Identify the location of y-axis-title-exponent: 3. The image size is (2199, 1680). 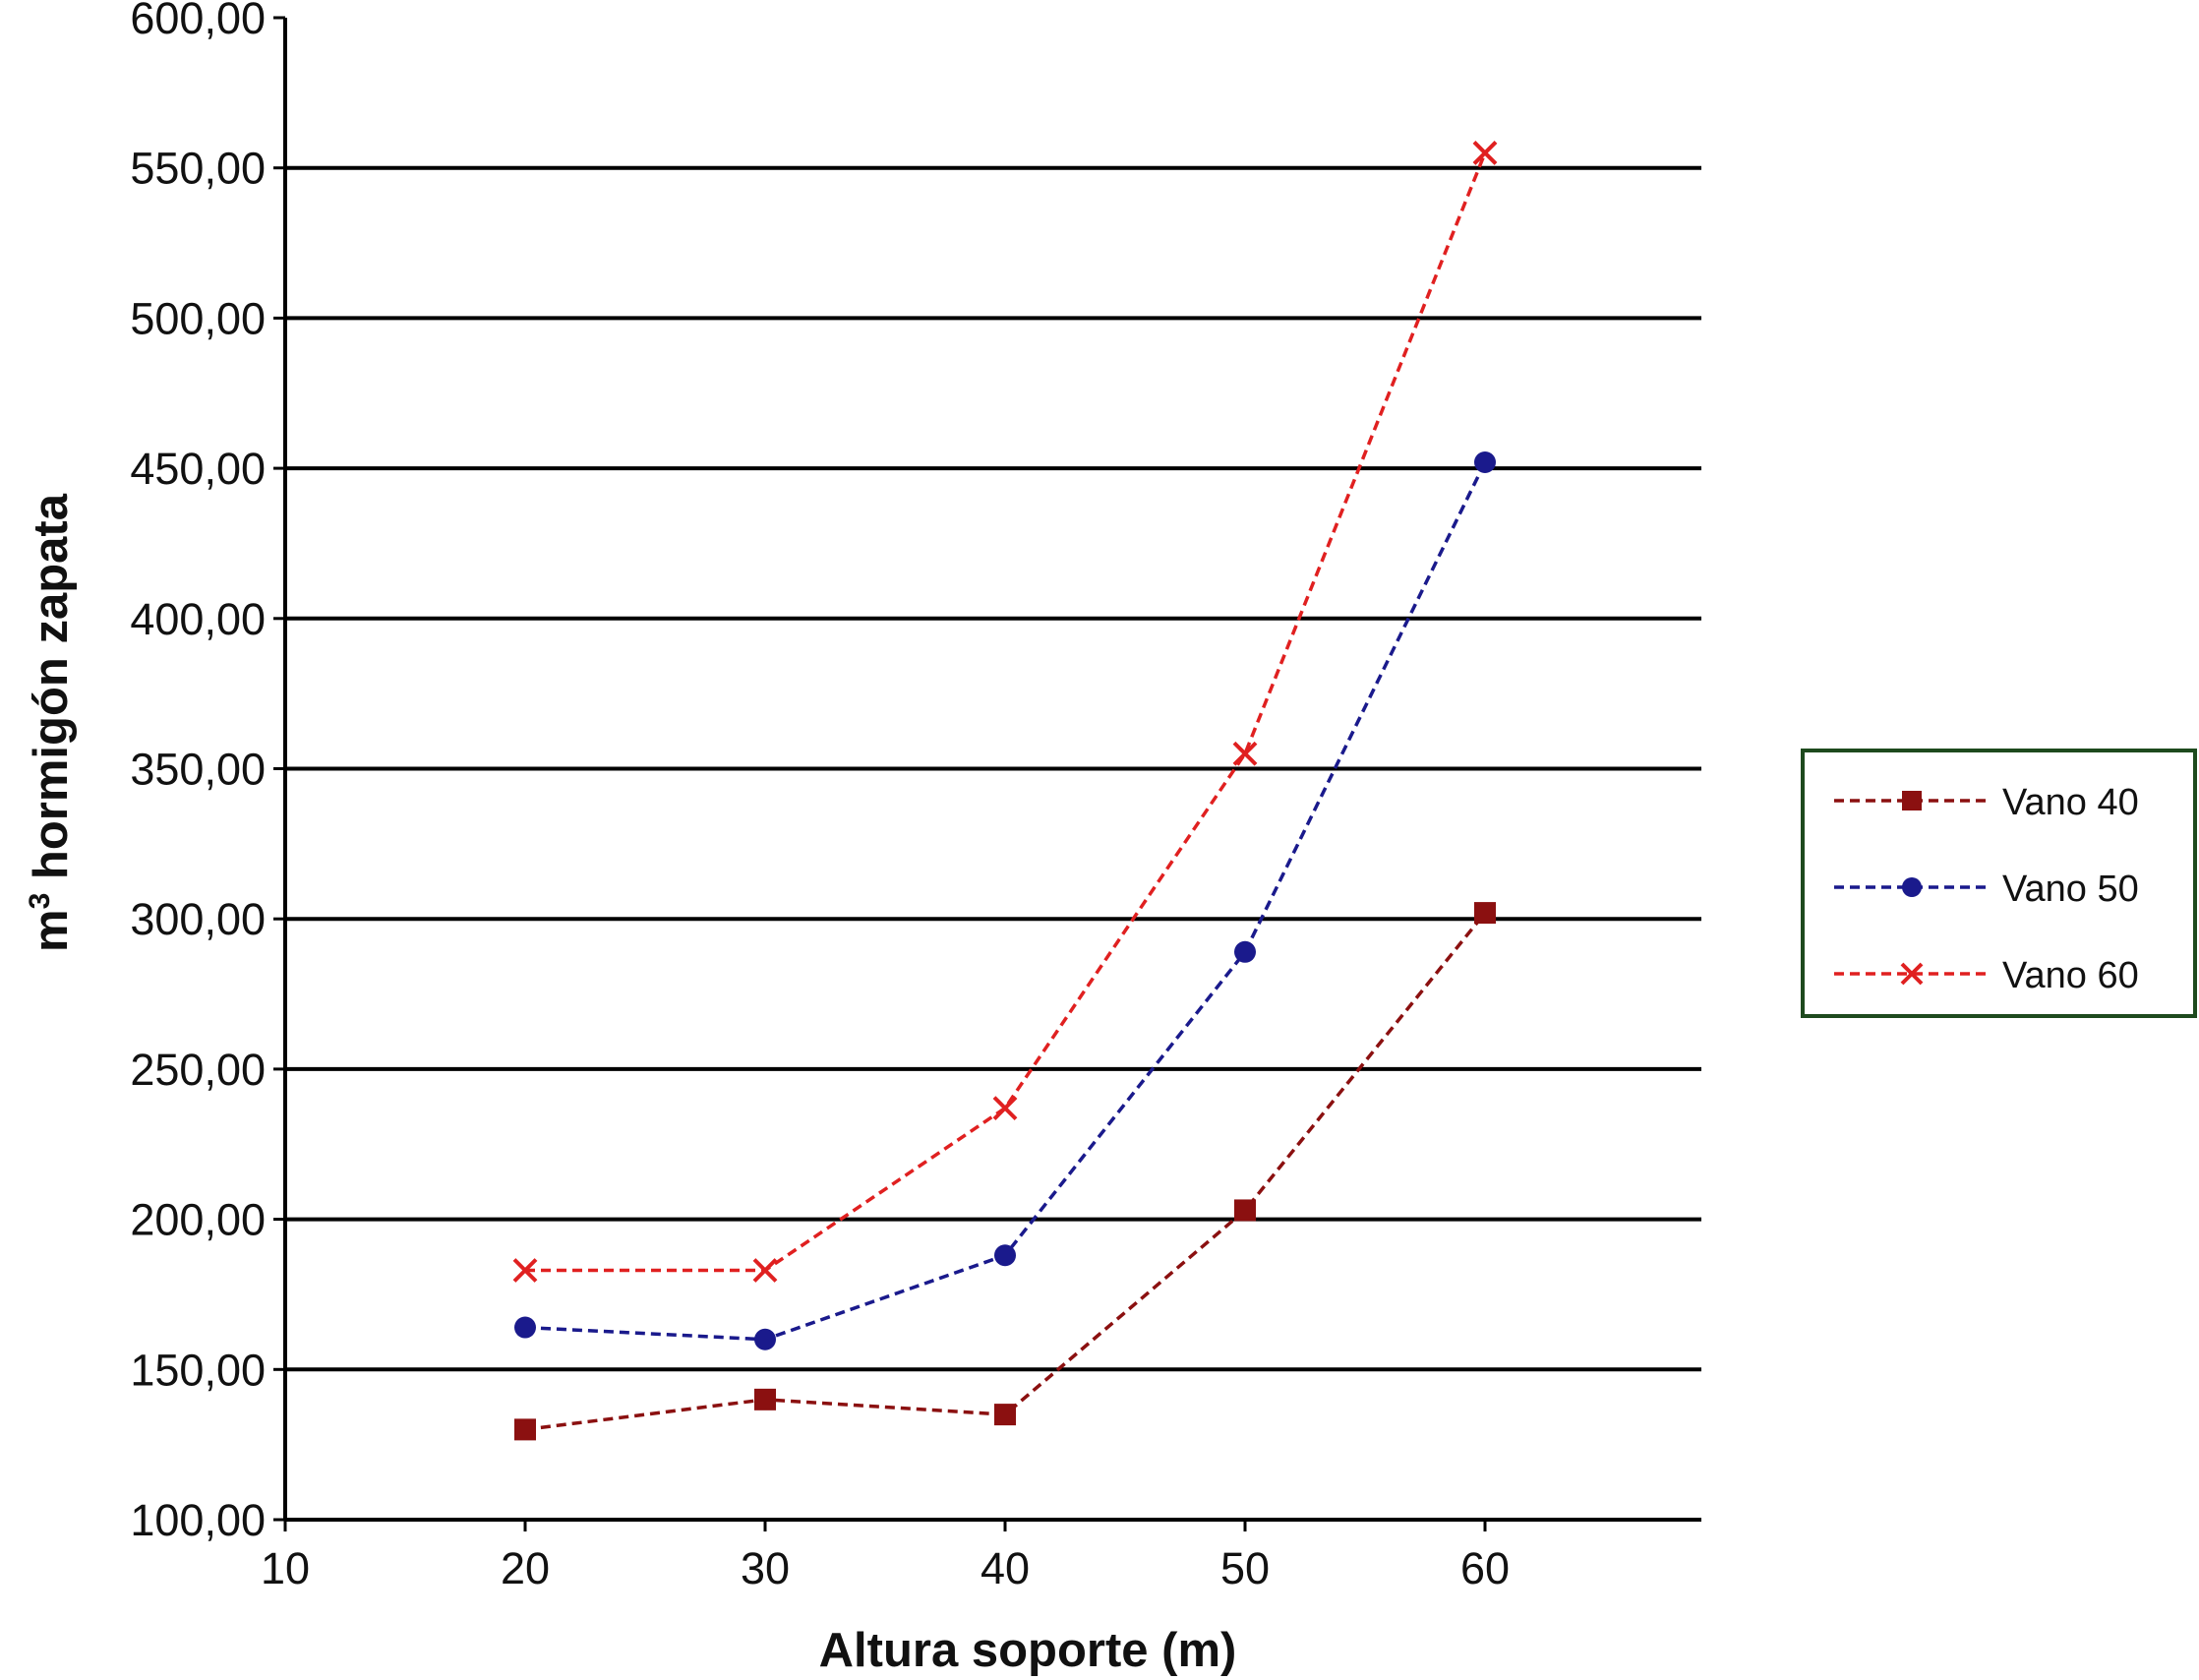
(40, 901).